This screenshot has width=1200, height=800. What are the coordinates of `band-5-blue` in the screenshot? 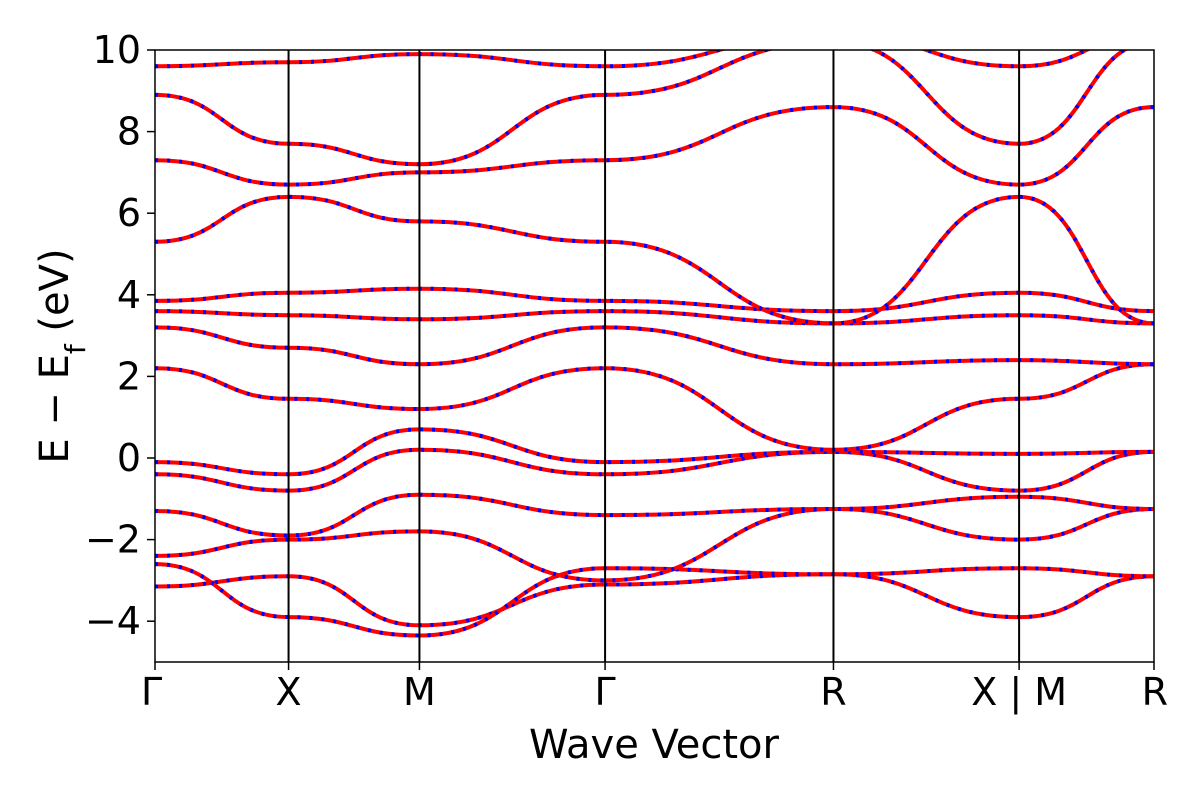 It's located at (654, 470).